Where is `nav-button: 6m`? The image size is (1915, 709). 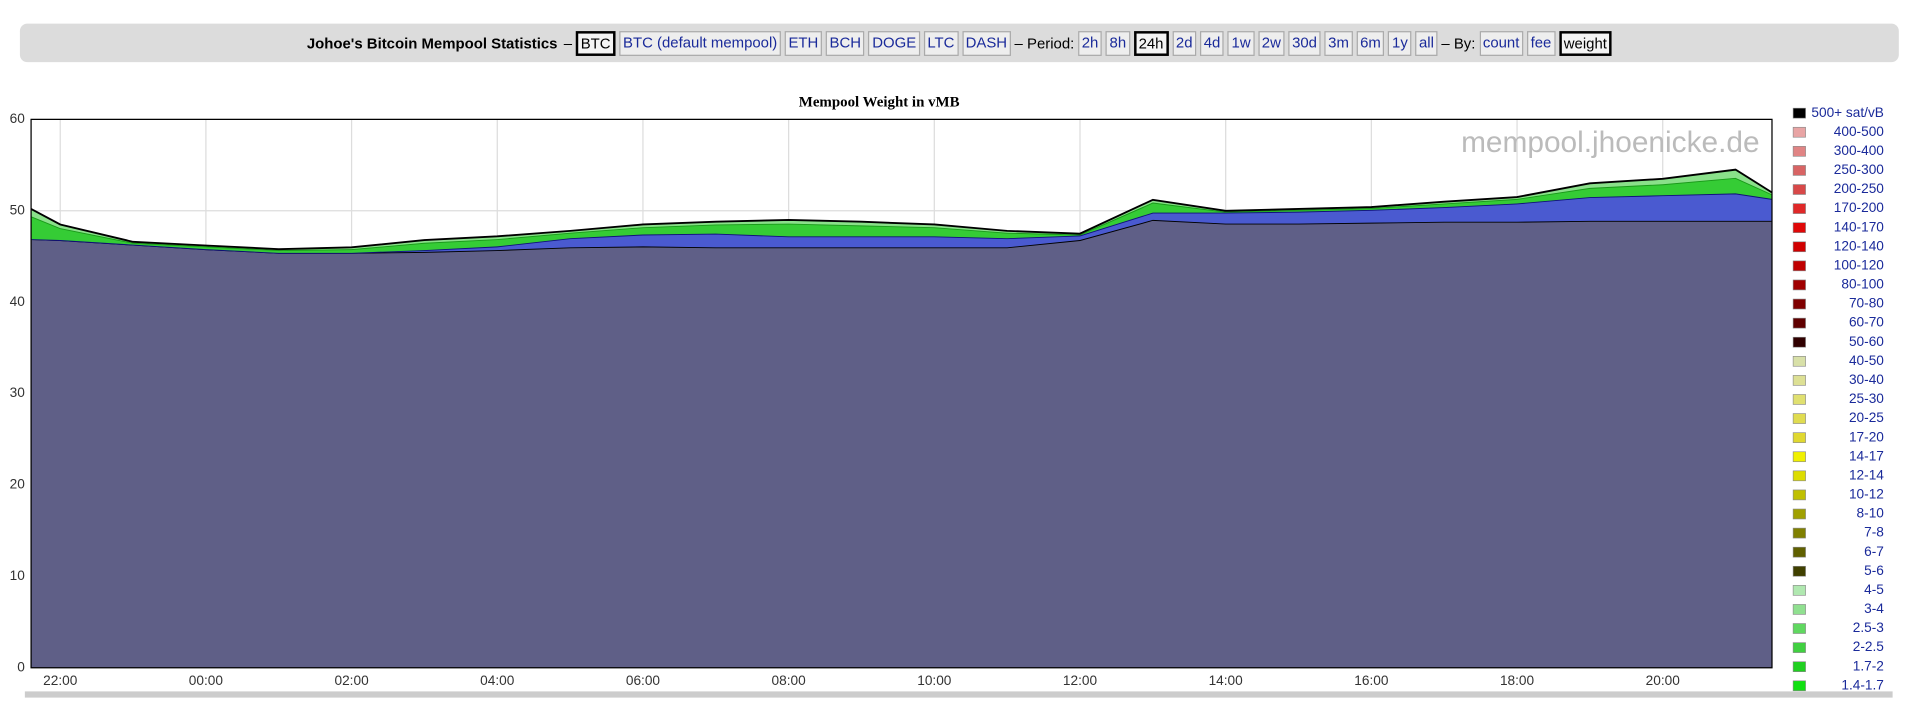 nav-button: 6m is located at coordinates (1370, 43).